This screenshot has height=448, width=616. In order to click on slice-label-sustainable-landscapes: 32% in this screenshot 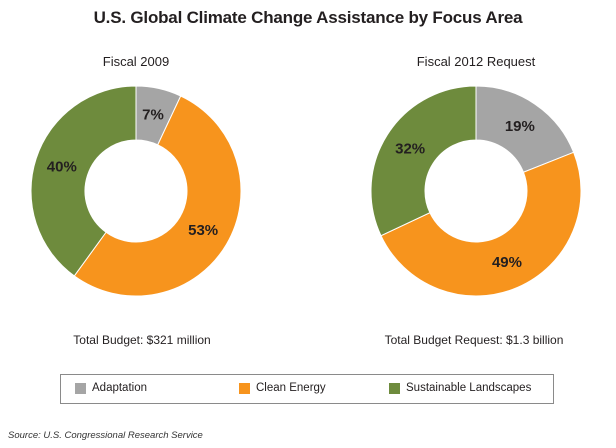, I will do `click(410, 149)`.